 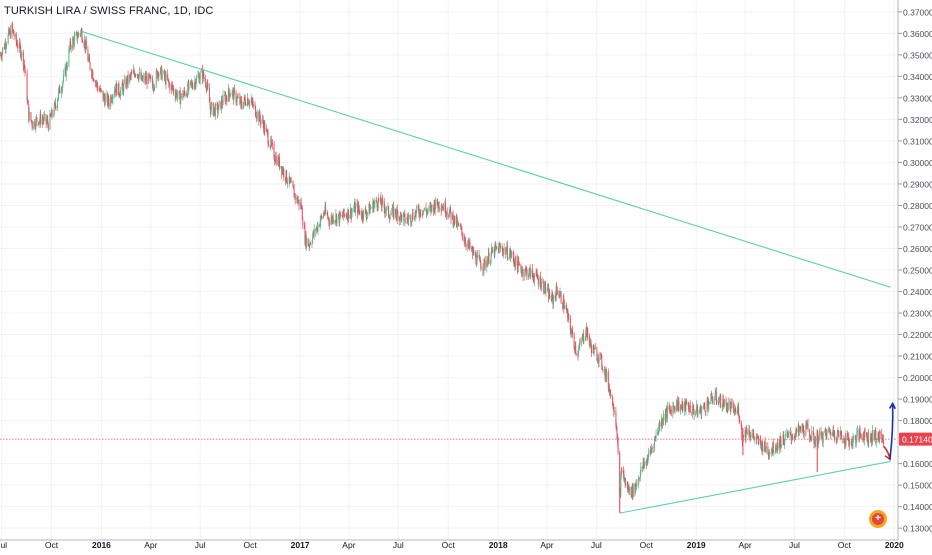 What do you see at coordinates (894, 545) in the screenshot?
I see `x-tick-label: 2020` at bounding box center [894, 545].